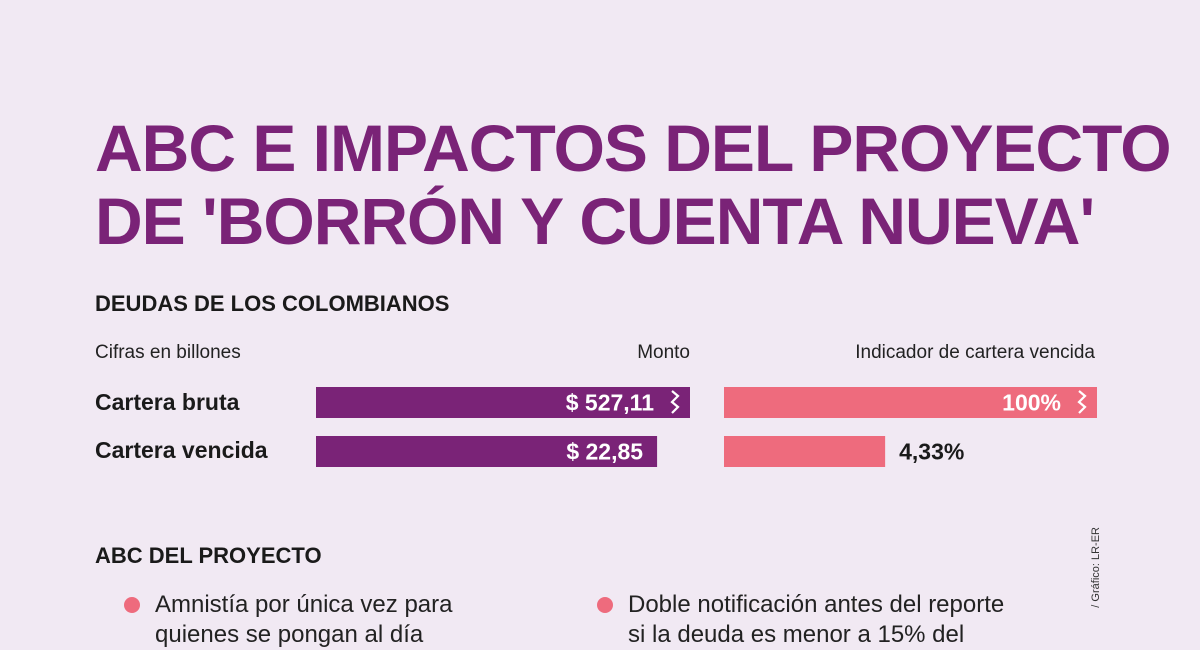 The image size is (1200, 650). Describe the element at coordinates (181, 450) in the screenshot. I see `category-label-cartera-vencida: Cartera vencida` at that location.